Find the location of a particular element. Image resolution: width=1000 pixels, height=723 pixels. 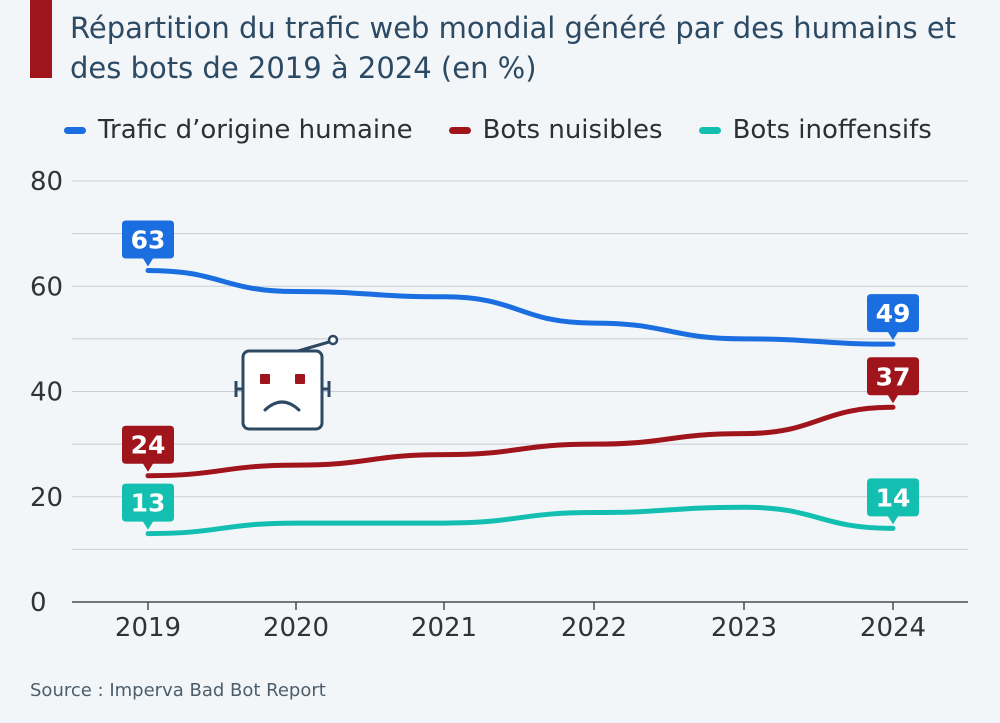

series-line-good-bots is located at coordinates (520, 520).